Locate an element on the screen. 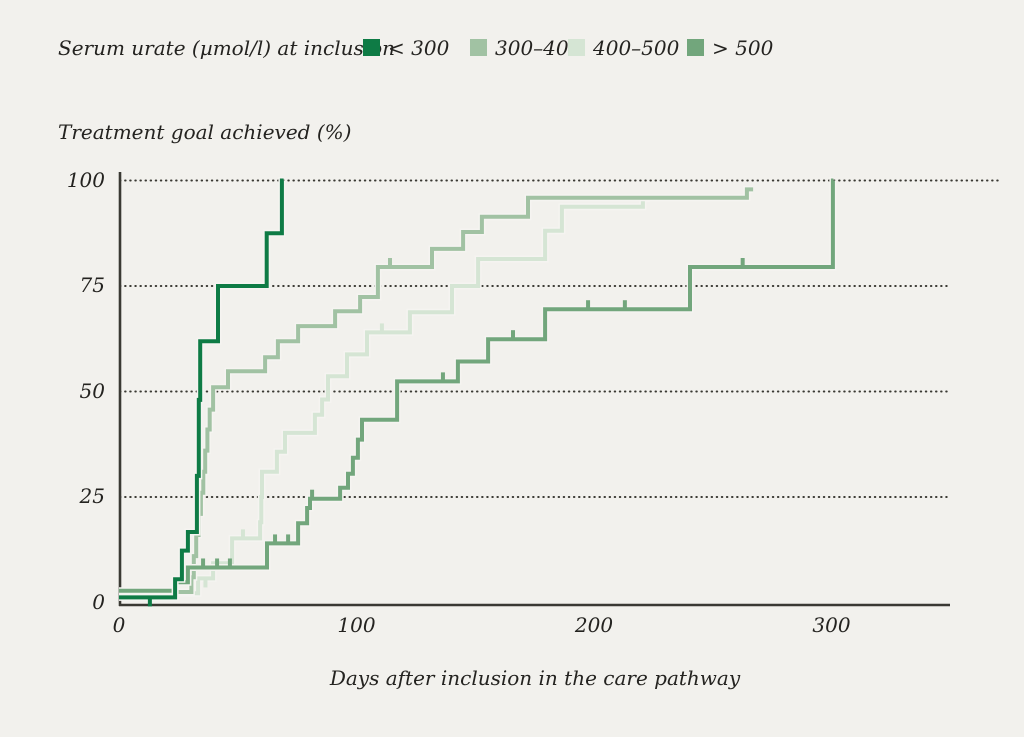 Image resolution: width=1024 pixels, height=737 pixels. x-tick-label-300: 300 is located at coordinates (831, 625).